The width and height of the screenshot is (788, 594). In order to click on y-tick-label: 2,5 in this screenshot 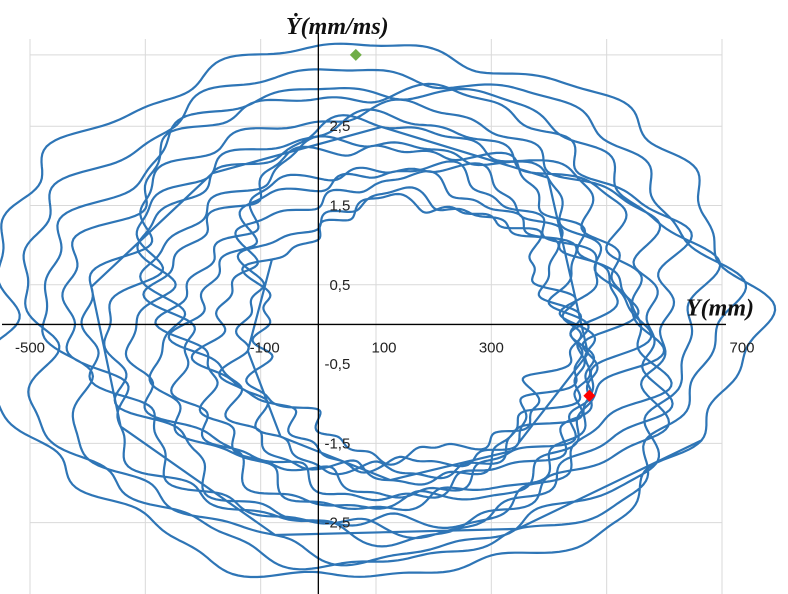, I will do `click(339, 126)`.